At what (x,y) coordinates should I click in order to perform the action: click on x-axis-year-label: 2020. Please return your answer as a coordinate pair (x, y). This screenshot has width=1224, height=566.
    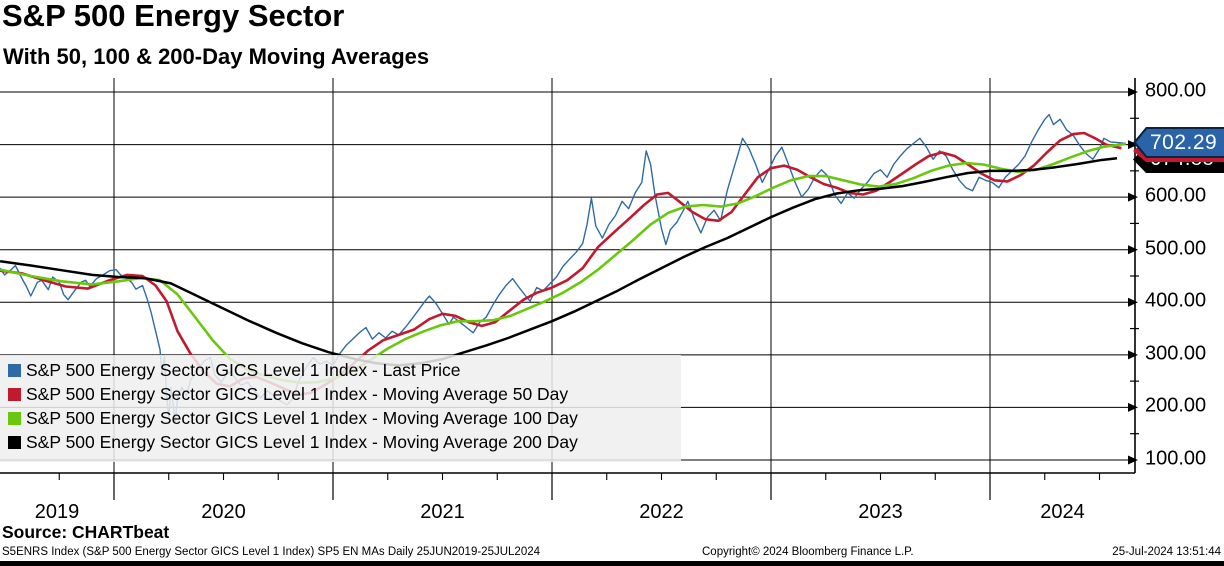
    Looking at the image, I should click on (223, 512).